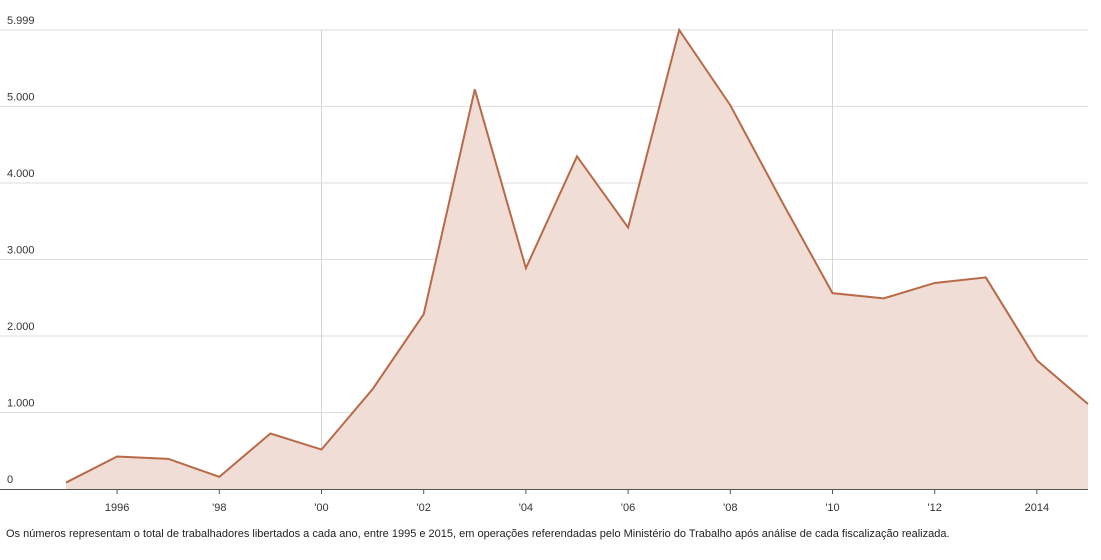 The width and height of the screenshot is (1101, 560). What do you see at coordinates (832, 508) in the screenshot?
I see `x-tick-label: '10` at bounding box center [832, 508].